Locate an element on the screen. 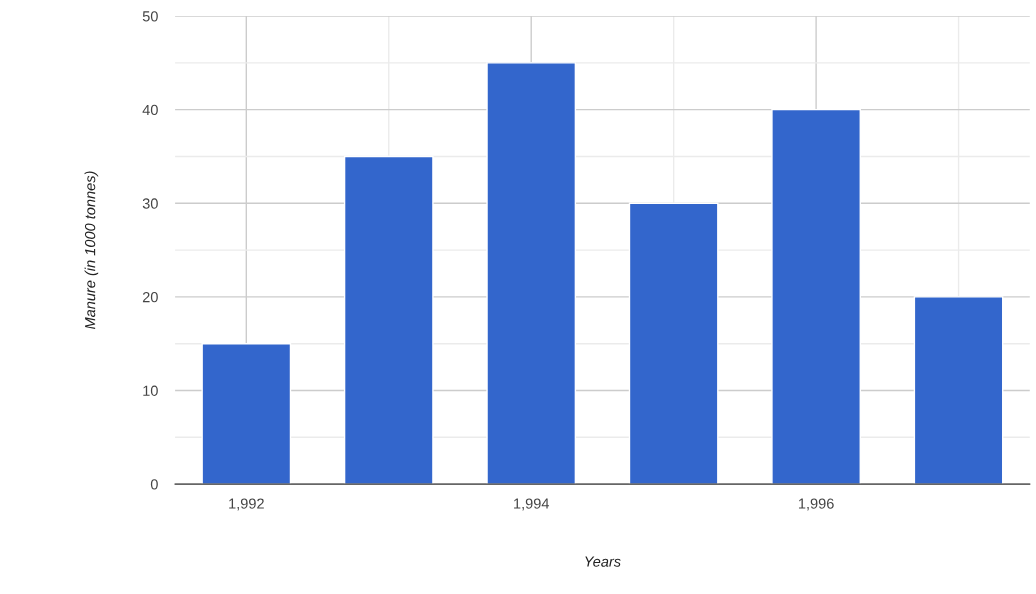 Image resolution: width=1036 pixels, height=594 pixels. x-tick-label: 1,996 is located at coordinates (816, 504).